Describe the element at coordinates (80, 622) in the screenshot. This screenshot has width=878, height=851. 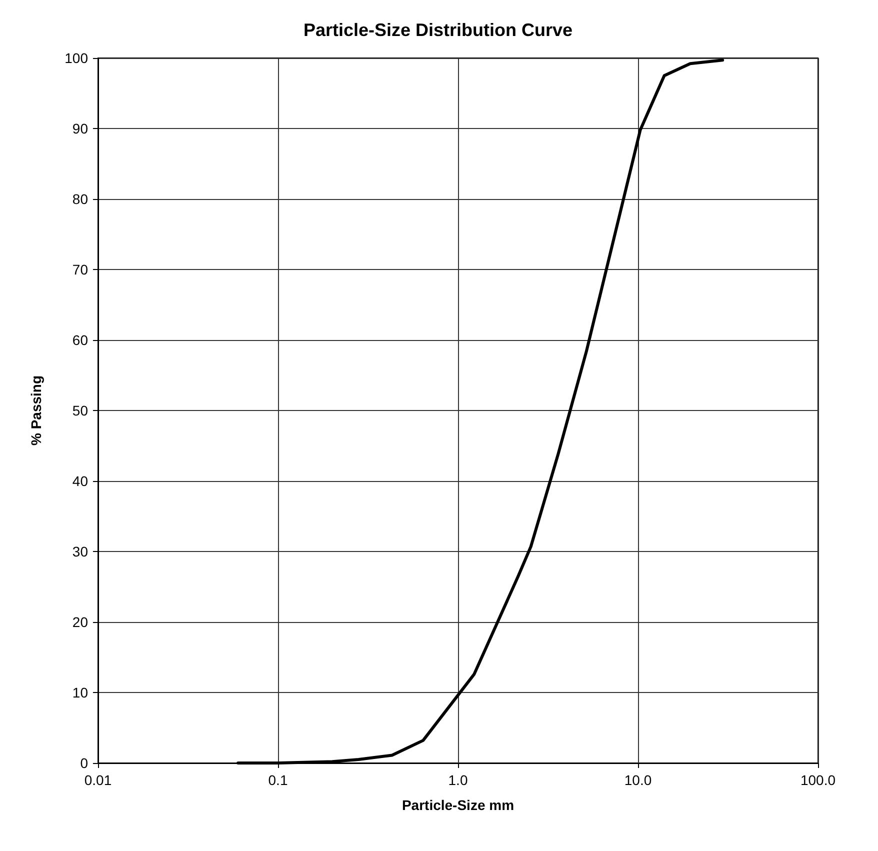
I see `y-tick-label: 20` at that location.